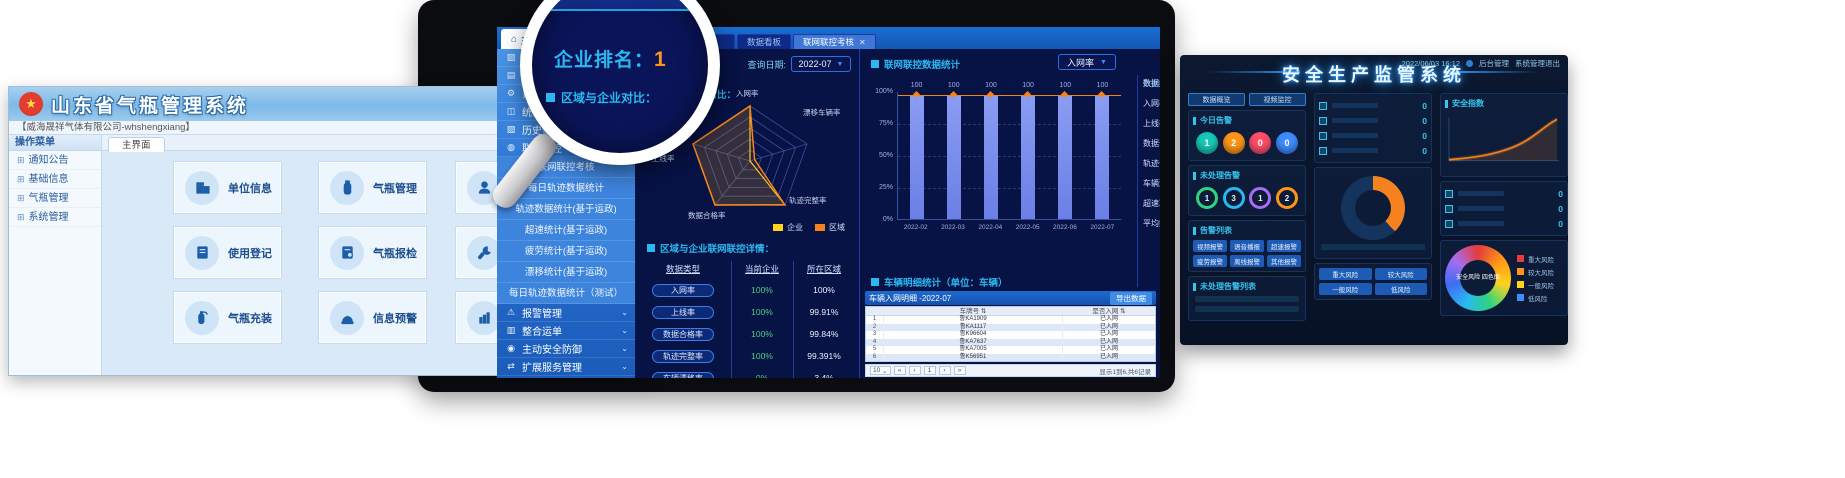  What do you see at coordinates (1216, 99) in the screenshot?
I see `quick-button-overview: 数据概览` at bounding box center [1216, 99].